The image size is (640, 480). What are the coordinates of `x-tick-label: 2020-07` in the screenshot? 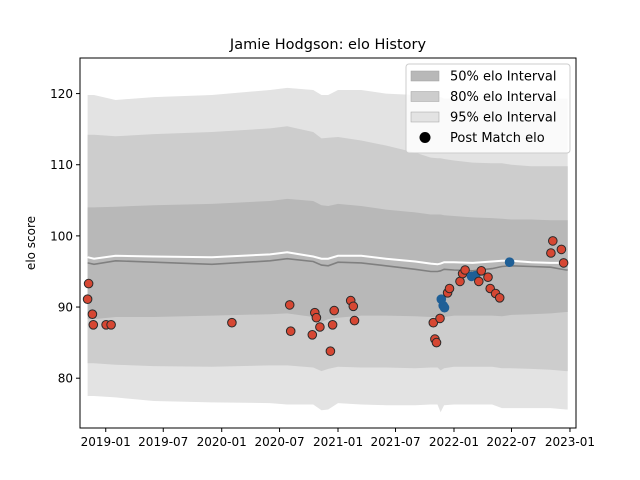 It's located at (279, 442).